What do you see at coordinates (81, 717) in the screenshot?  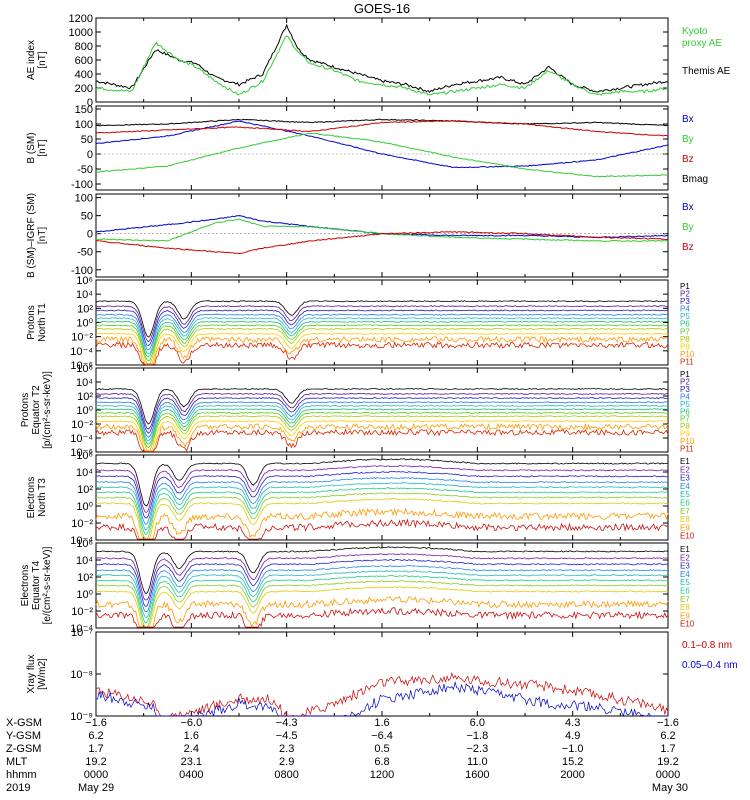 I see `y-tick-label: 10⁻⁹` at bounding box center [81, 717].